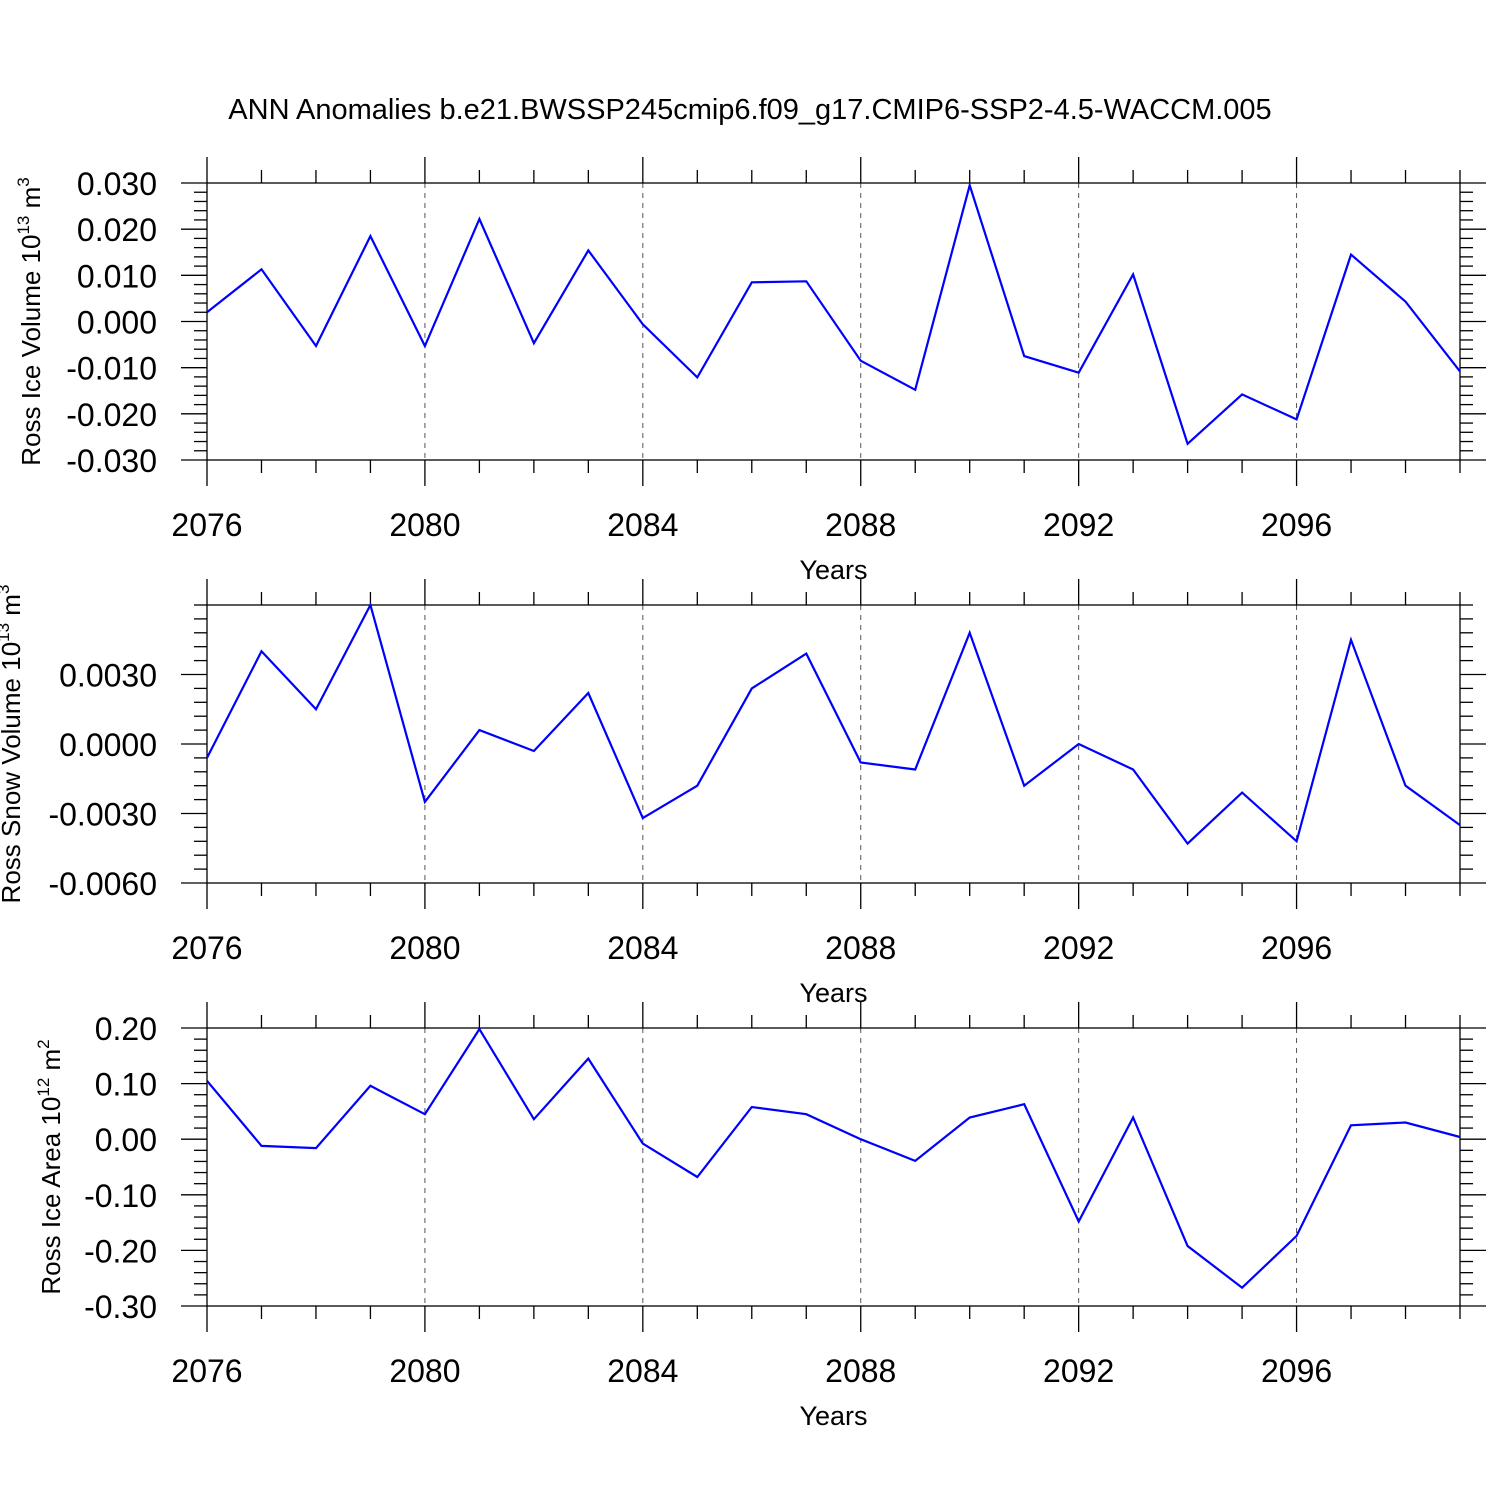  I want to click on y-axis-label: Ross Ice Area 1012 m2, so click(50, 1166).